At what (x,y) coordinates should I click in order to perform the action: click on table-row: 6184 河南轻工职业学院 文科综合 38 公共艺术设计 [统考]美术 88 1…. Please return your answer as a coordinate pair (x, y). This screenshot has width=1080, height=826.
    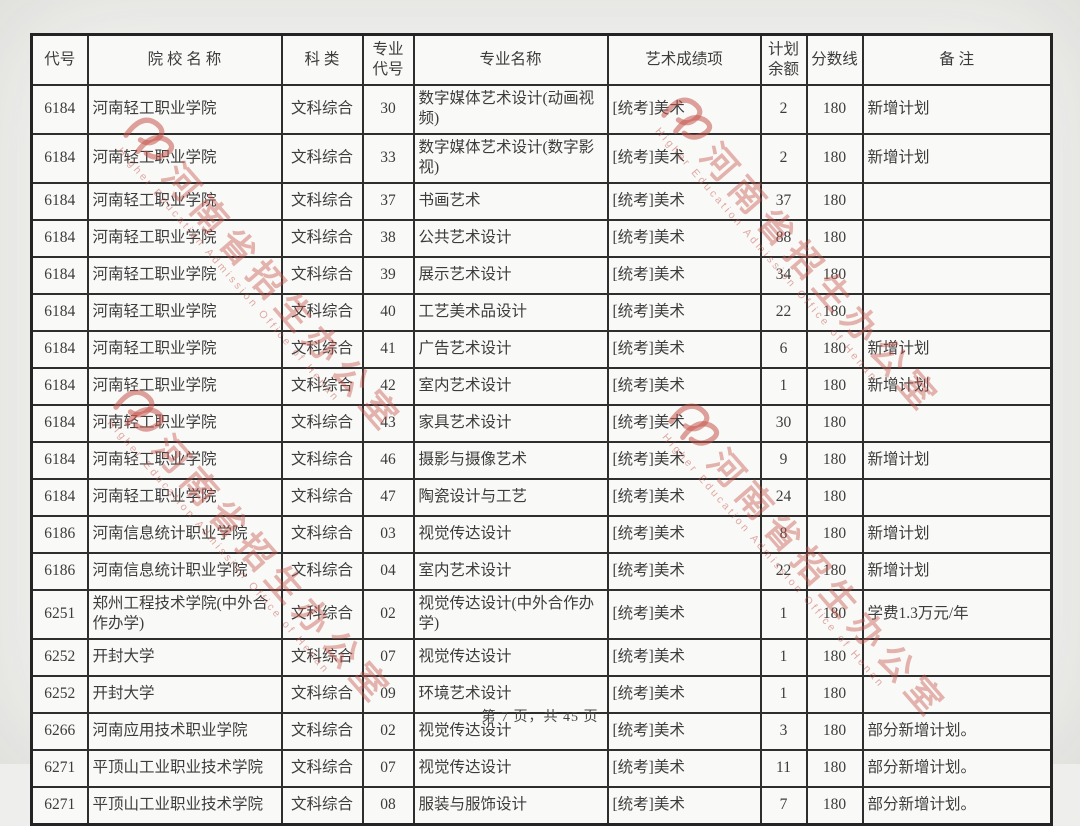
    Looking at the image, I should click on (541, 238).